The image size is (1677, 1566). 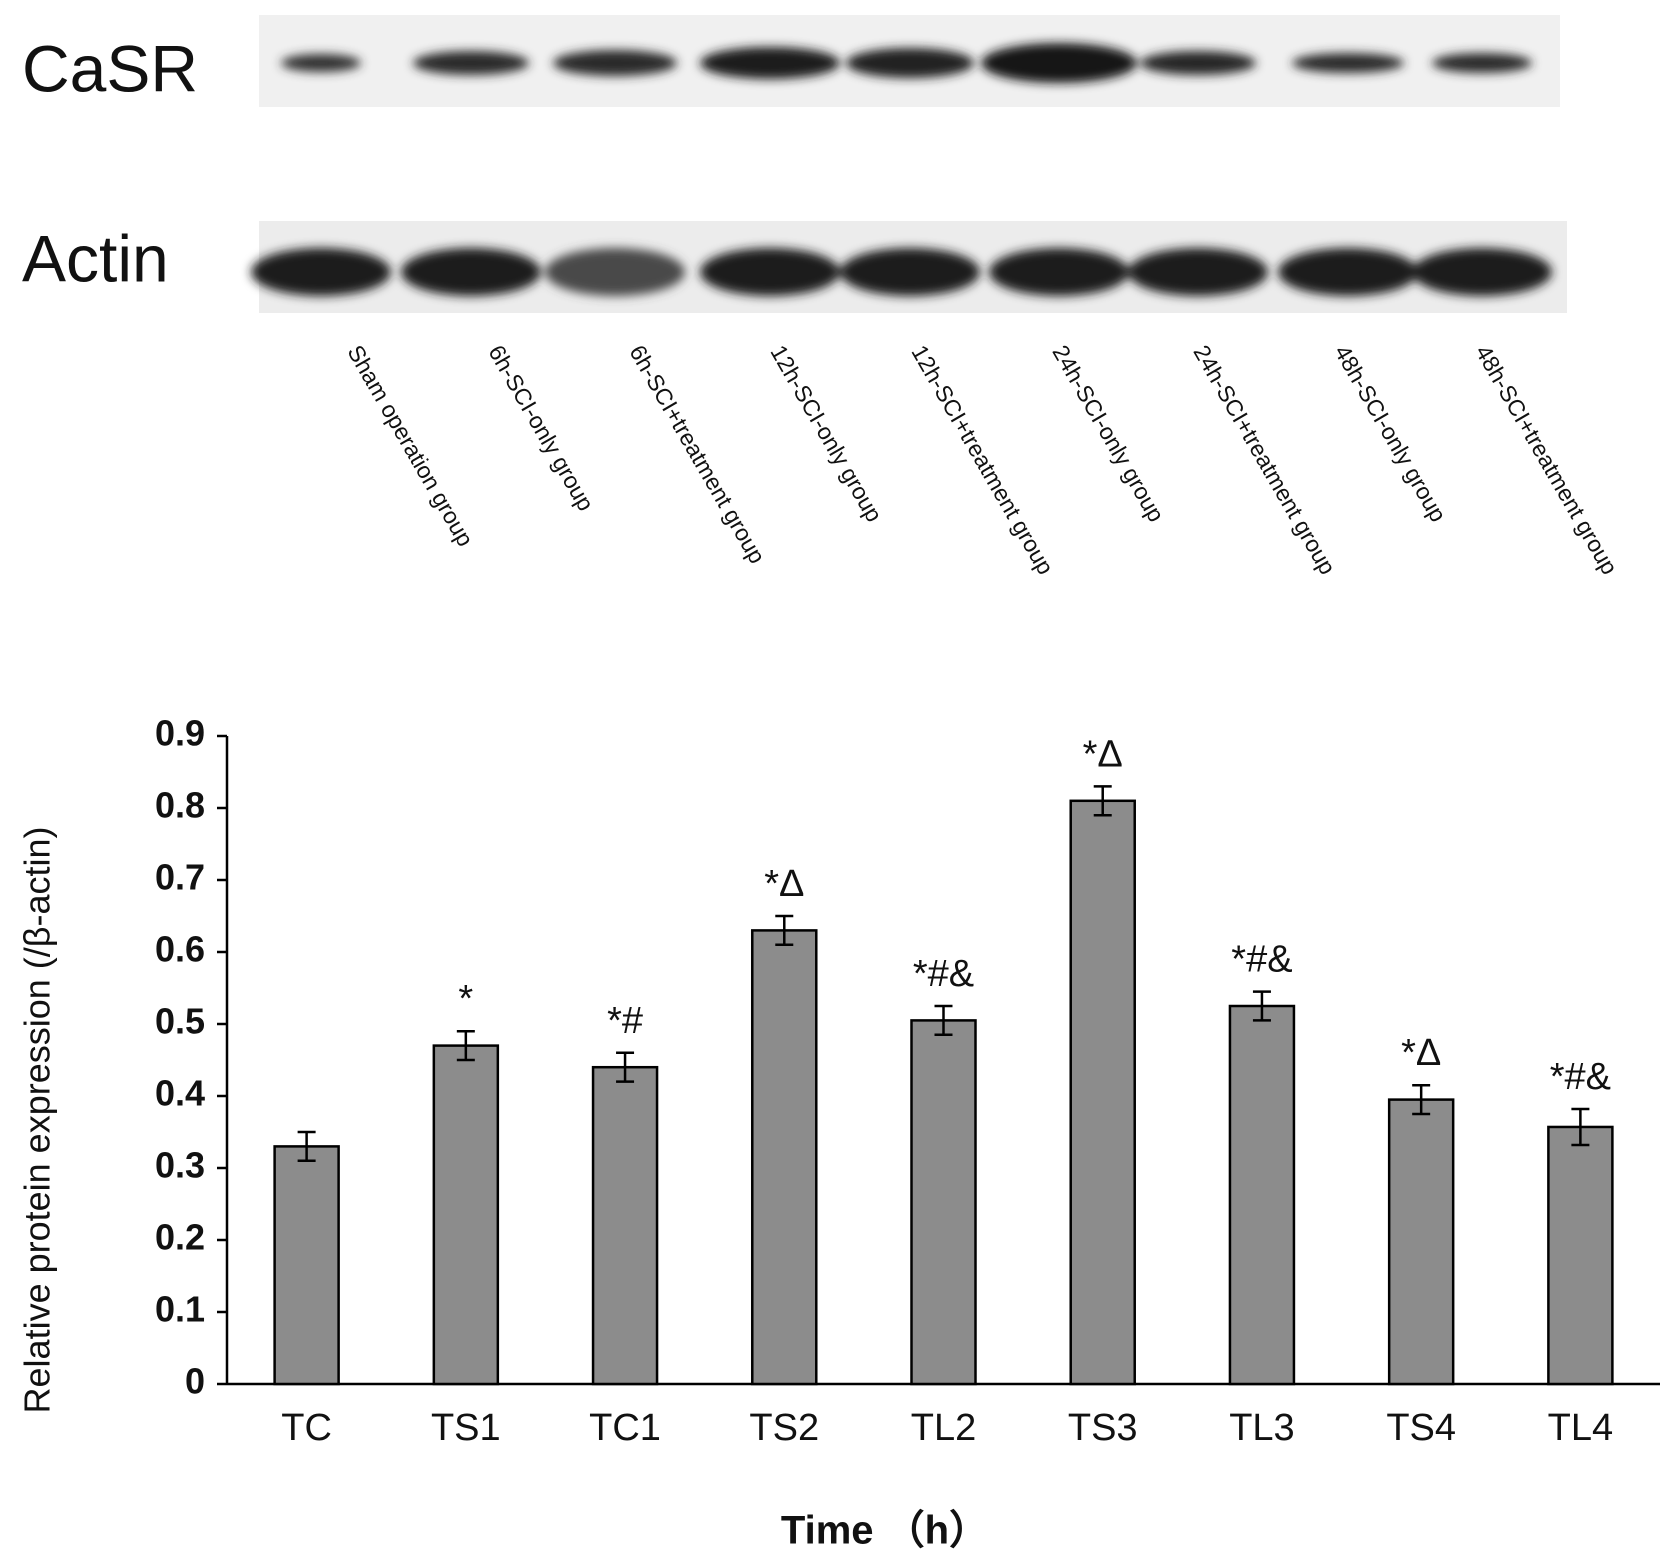 I want to click on lane-label: 24h-SCI-only group, so click(x=1108, y=434).